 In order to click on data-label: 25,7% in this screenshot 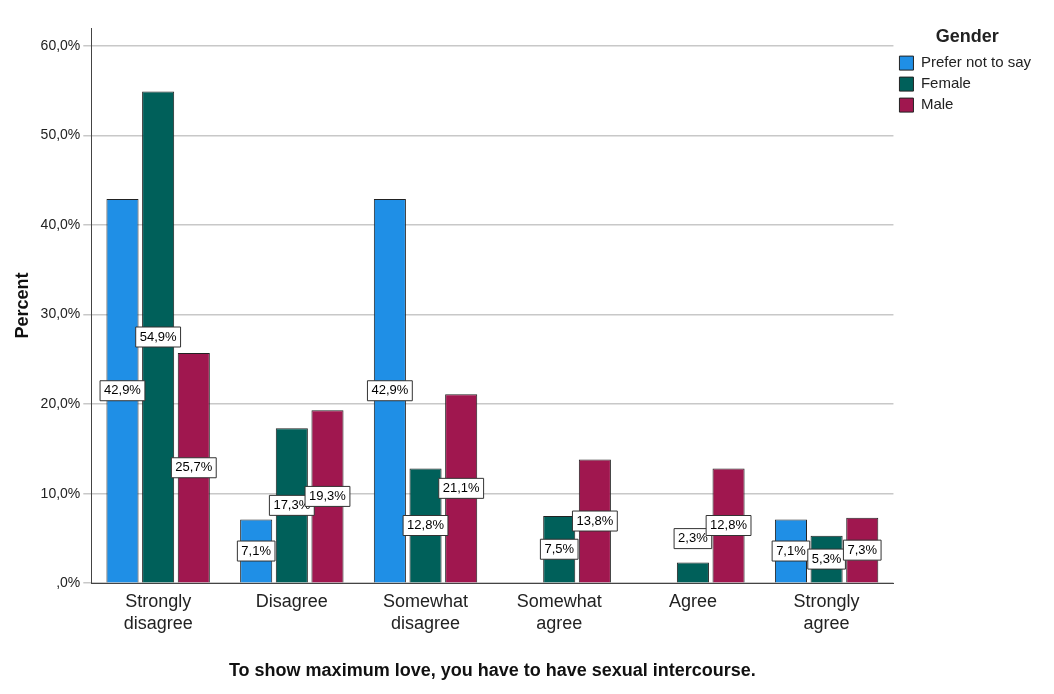, I will do `click(194, 467)`.